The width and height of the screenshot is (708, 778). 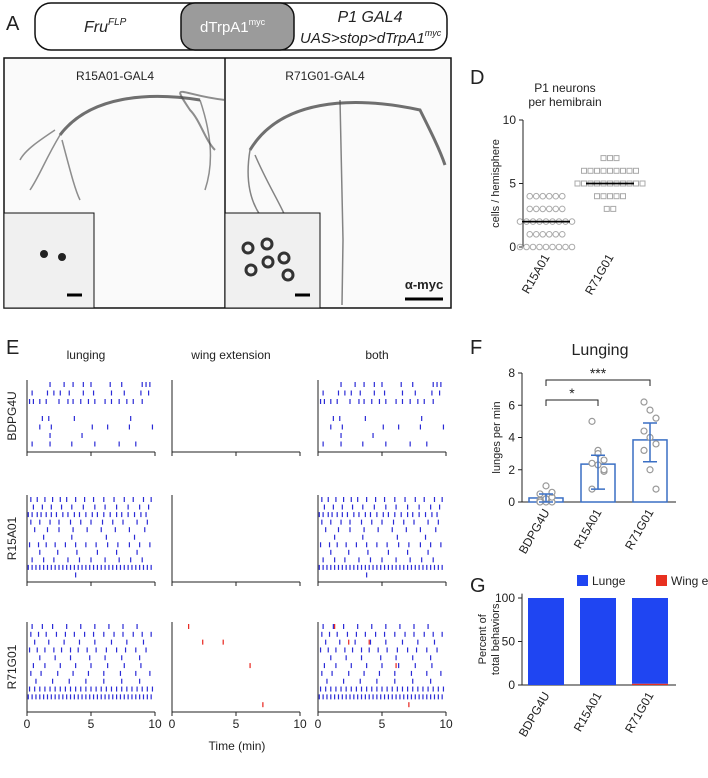 What do you see at coordinates (268, 259) in the screenshot?
I see `cells` at bounding box center [268, 259].